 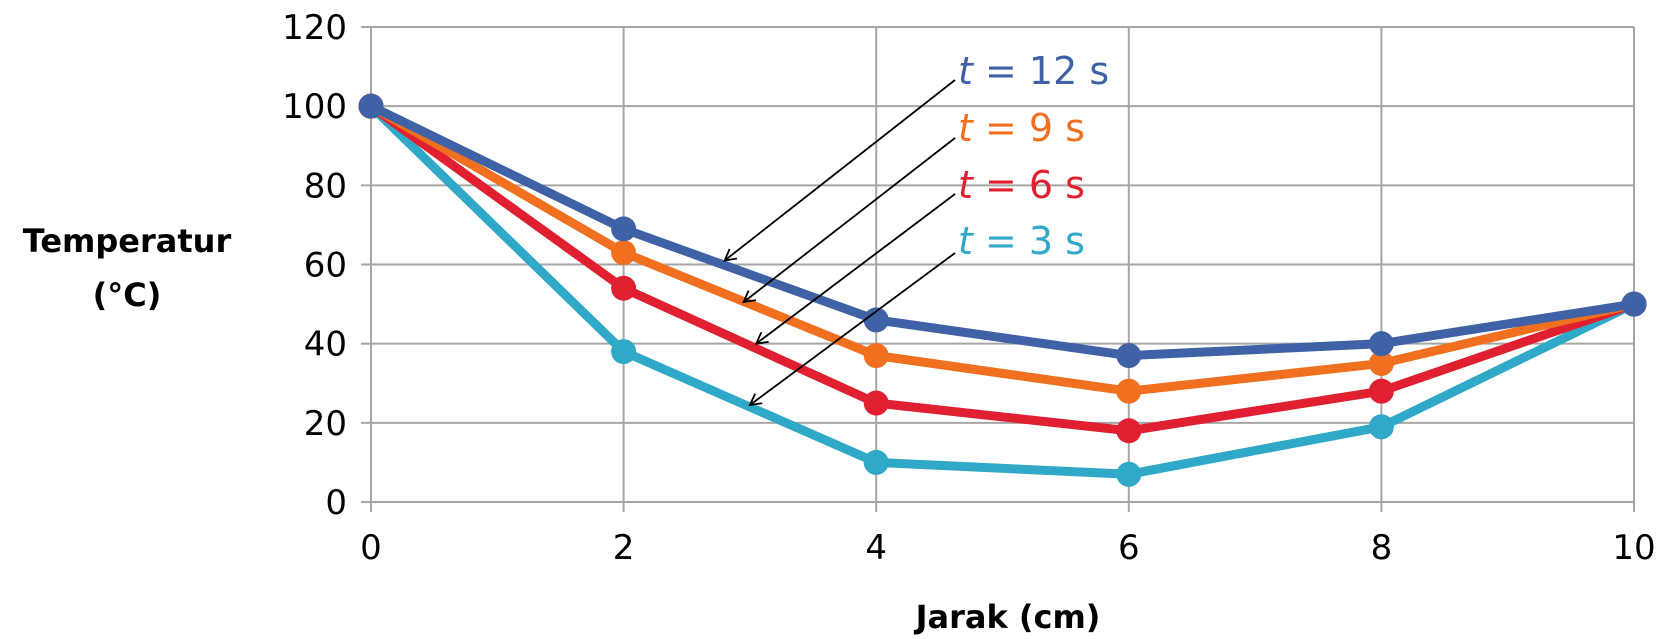 I want to click on y-tick-label: 20, so click(x=325, y=424).